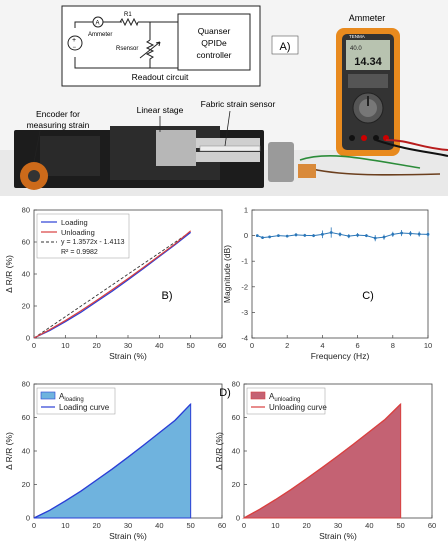  I want to click on r1-resistor-icon, so click(129, 22).